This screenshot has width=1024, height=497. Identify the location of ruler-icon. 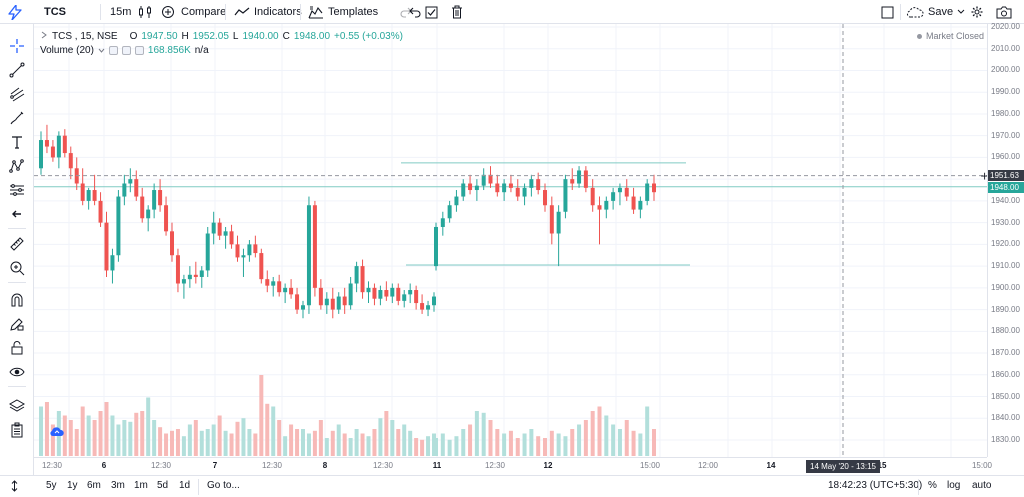
(17, 244).